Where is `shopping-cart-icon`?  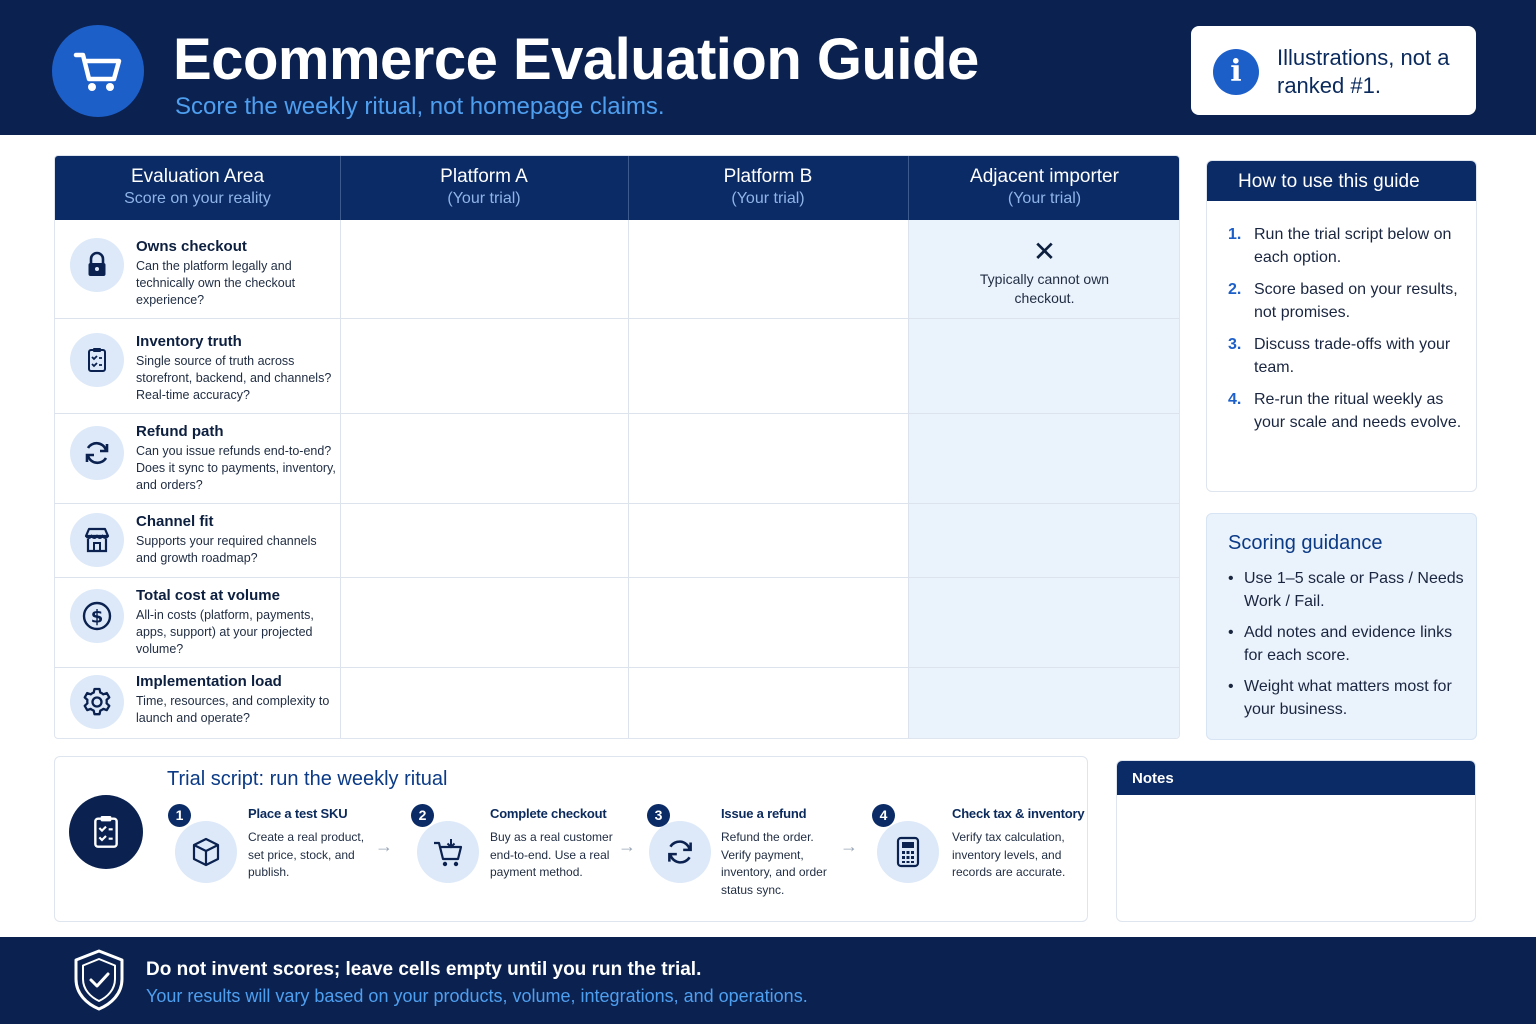 shopping-cart-icon is located at coordinates (98, 71).